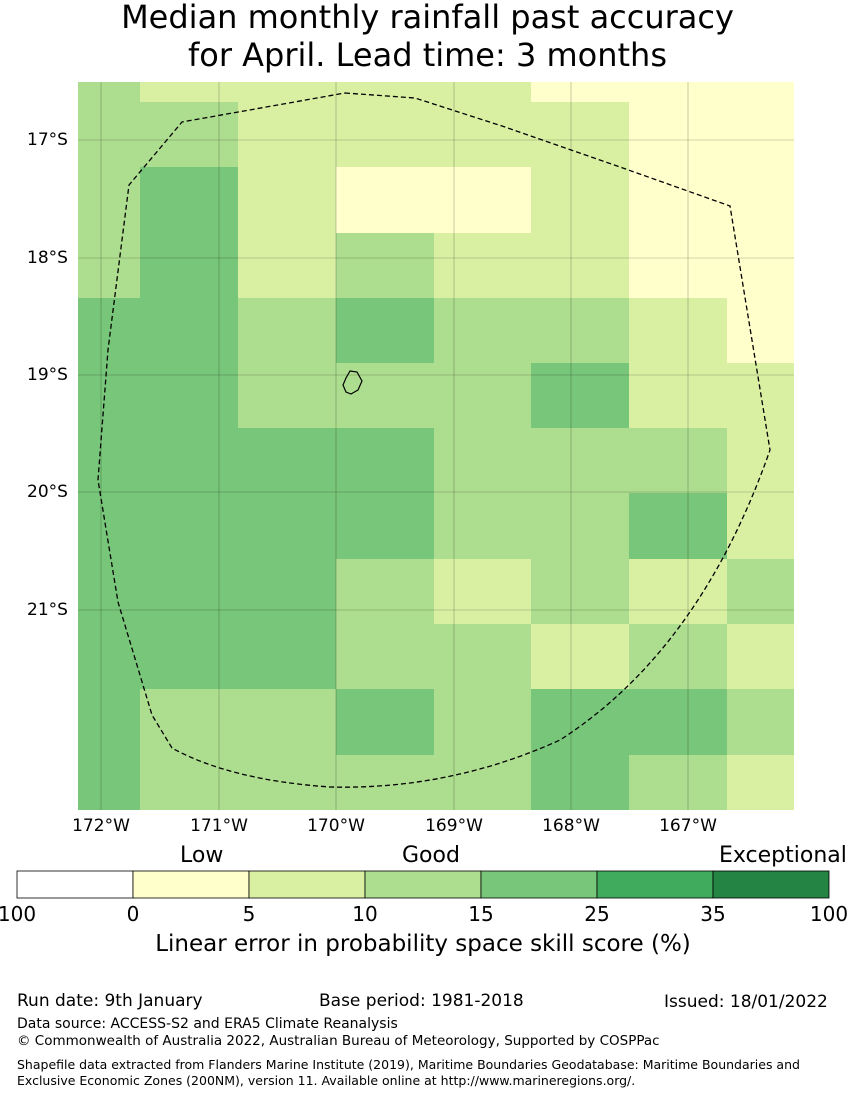 Image resolution: width=855 pixels, height=1095 pixels. Describe the element at coordinates (421, 1001) in the screenshot. I see `base-period: Base period: 1981-2018` at that location.